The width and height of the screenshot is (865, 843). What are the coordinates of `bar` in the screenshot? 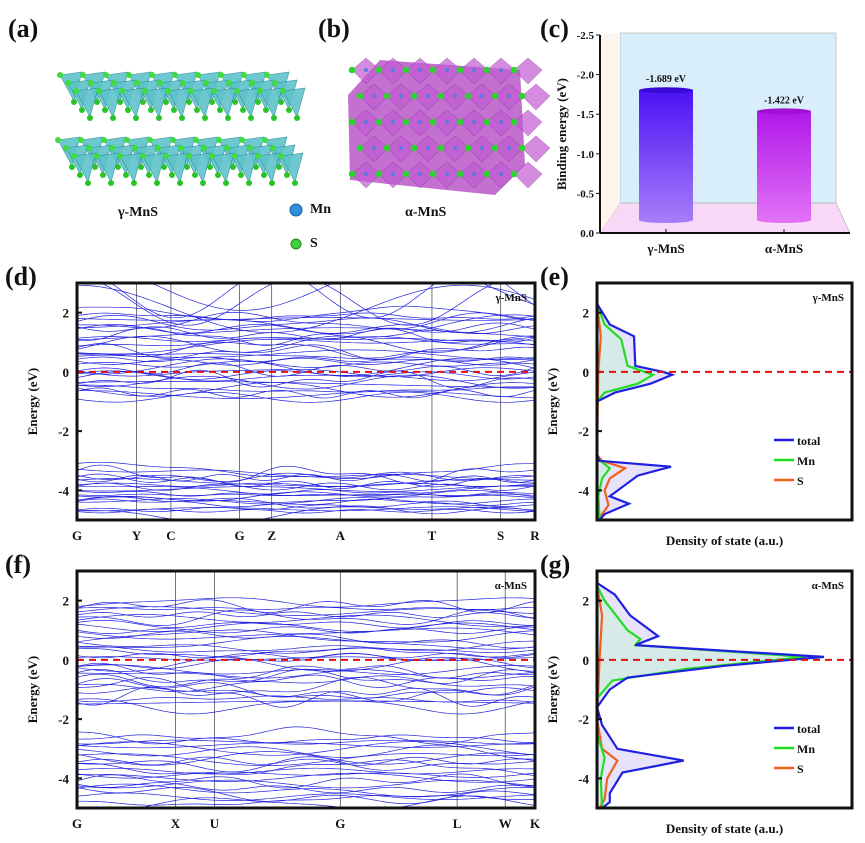 It's located at (666, 155).